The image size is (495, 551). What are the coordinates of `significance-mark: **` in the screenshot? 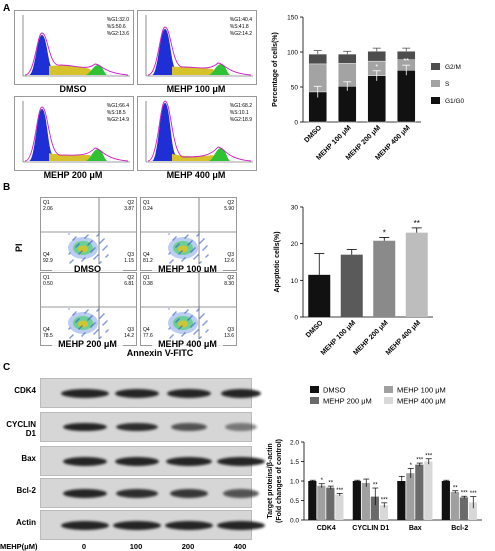 It's located at (330, 484).